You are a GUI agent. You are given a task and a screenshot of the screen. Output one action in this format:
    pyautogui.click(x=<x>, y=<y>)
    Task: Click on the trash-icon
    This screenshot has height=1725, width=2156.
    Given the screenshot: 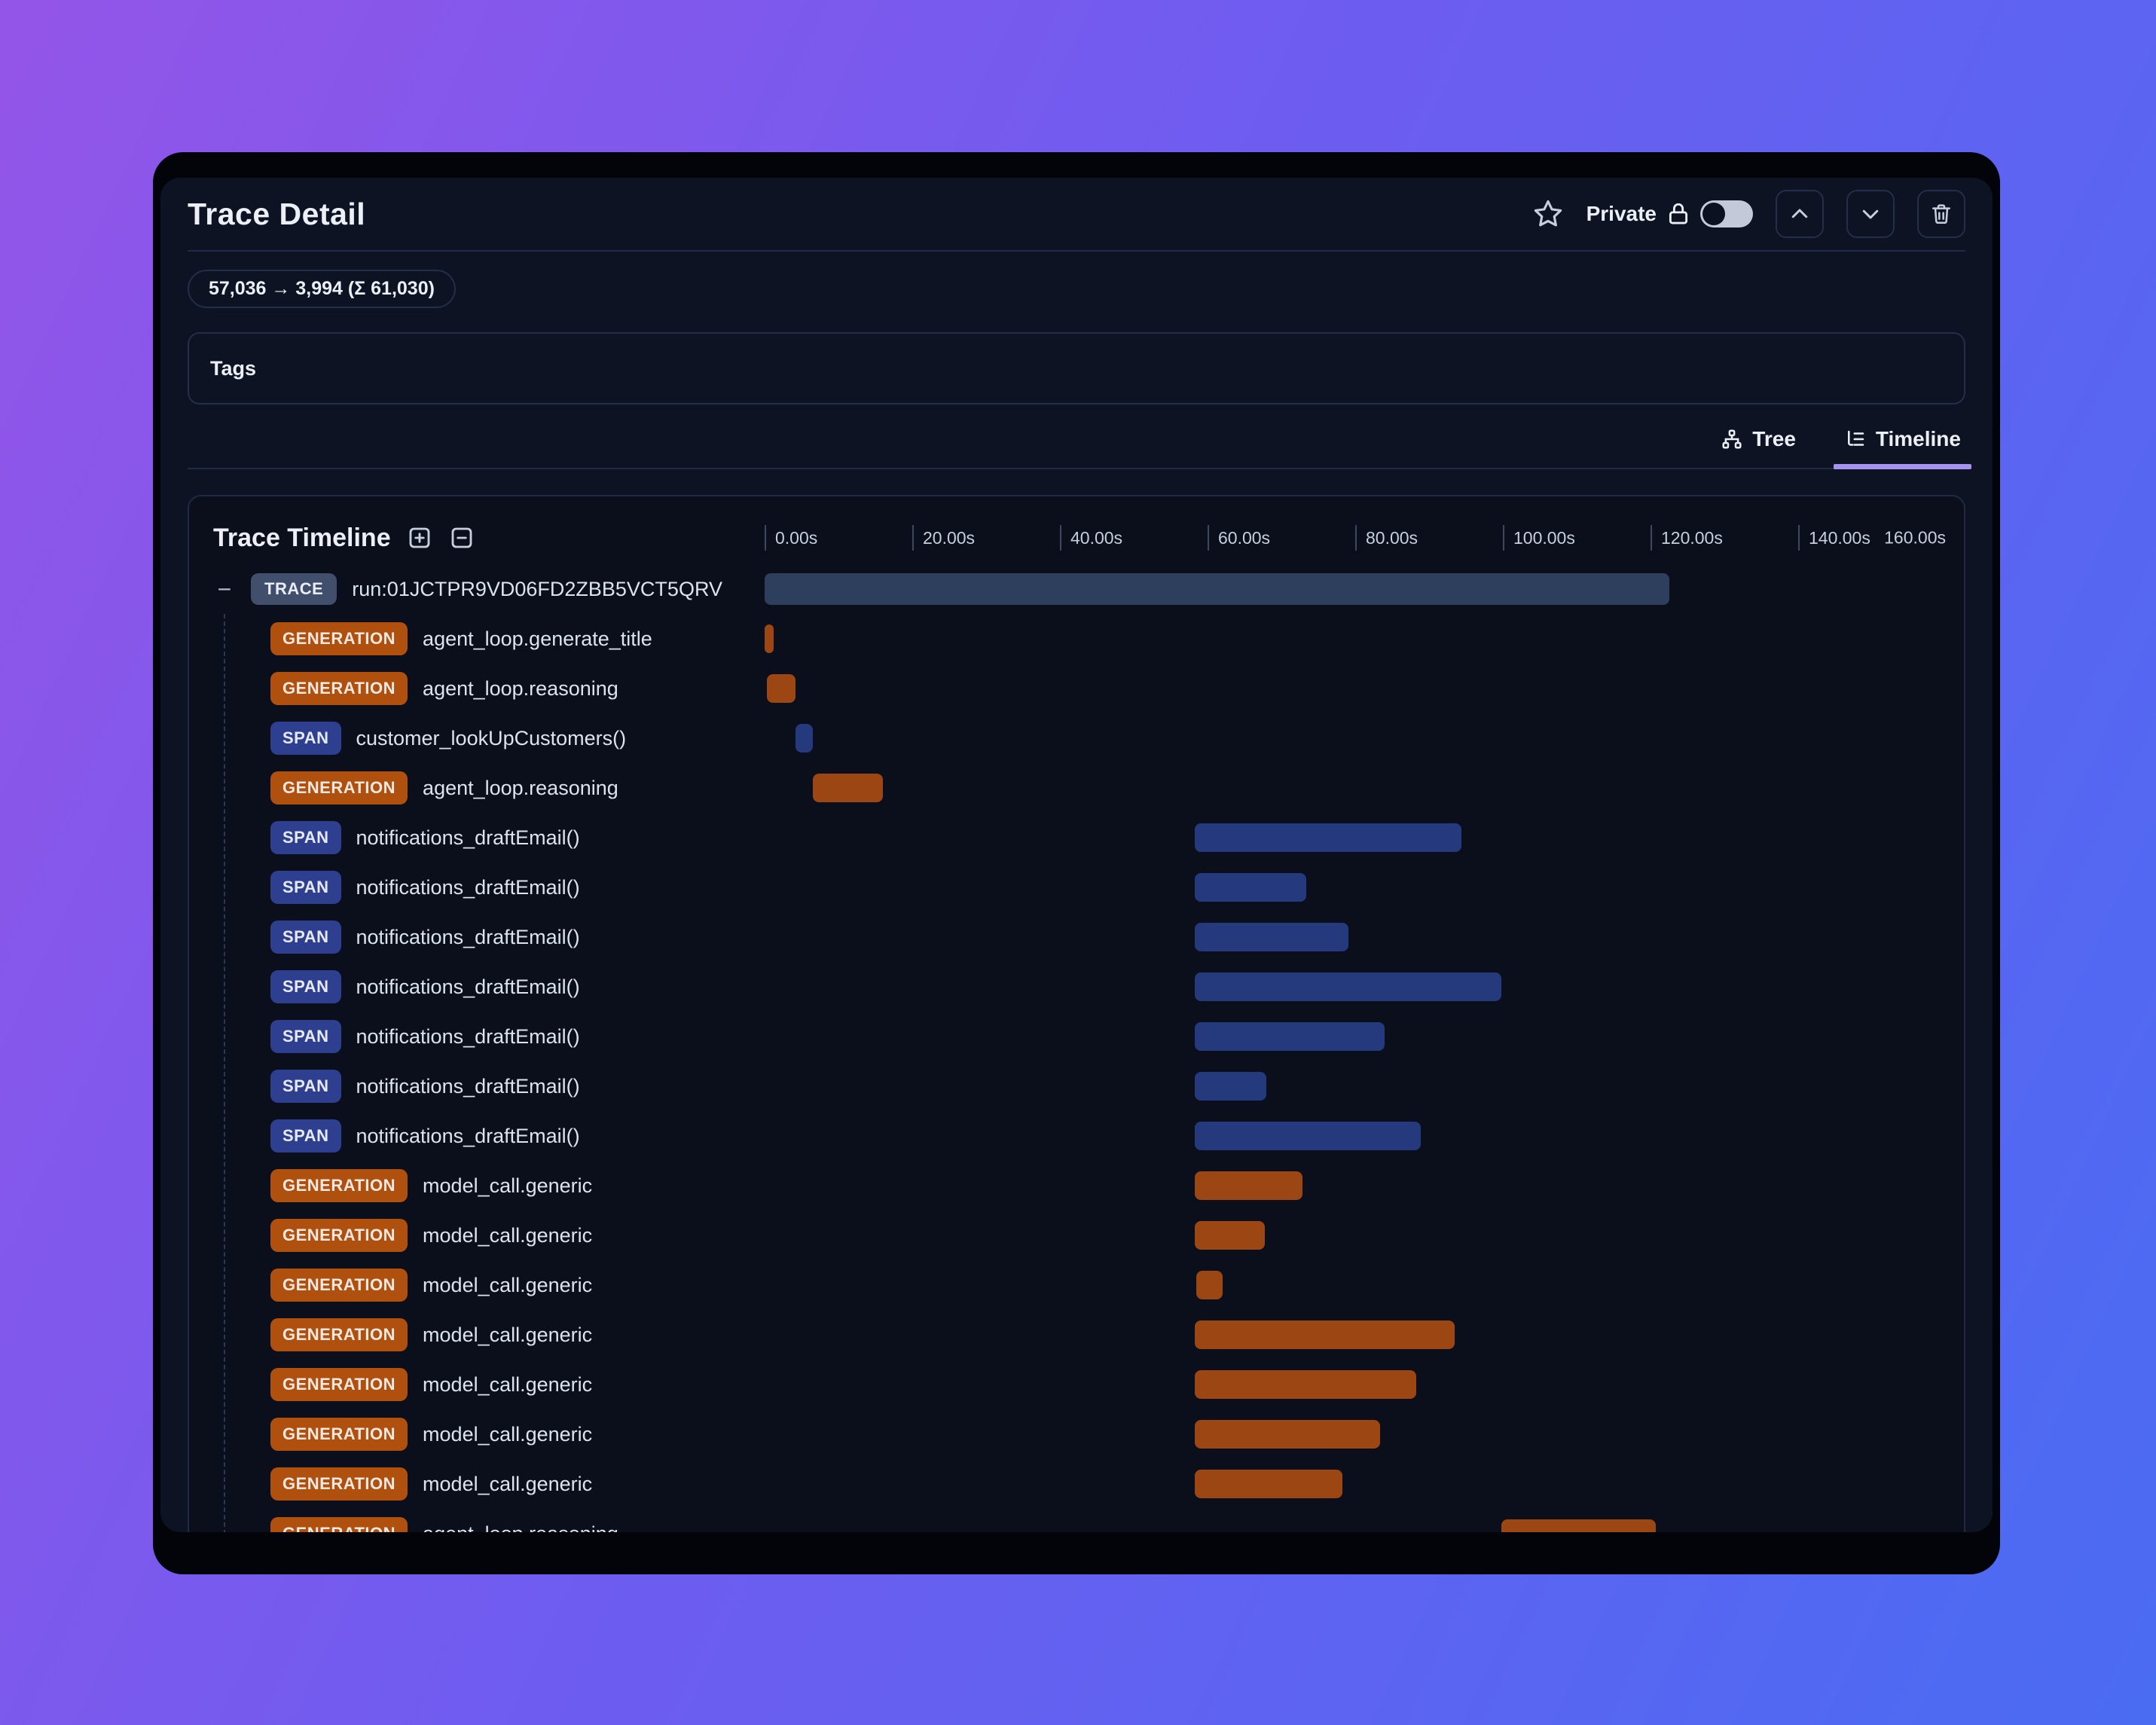 What is the action you would take?
    pyautogui.click(x=1941, y=214)
    